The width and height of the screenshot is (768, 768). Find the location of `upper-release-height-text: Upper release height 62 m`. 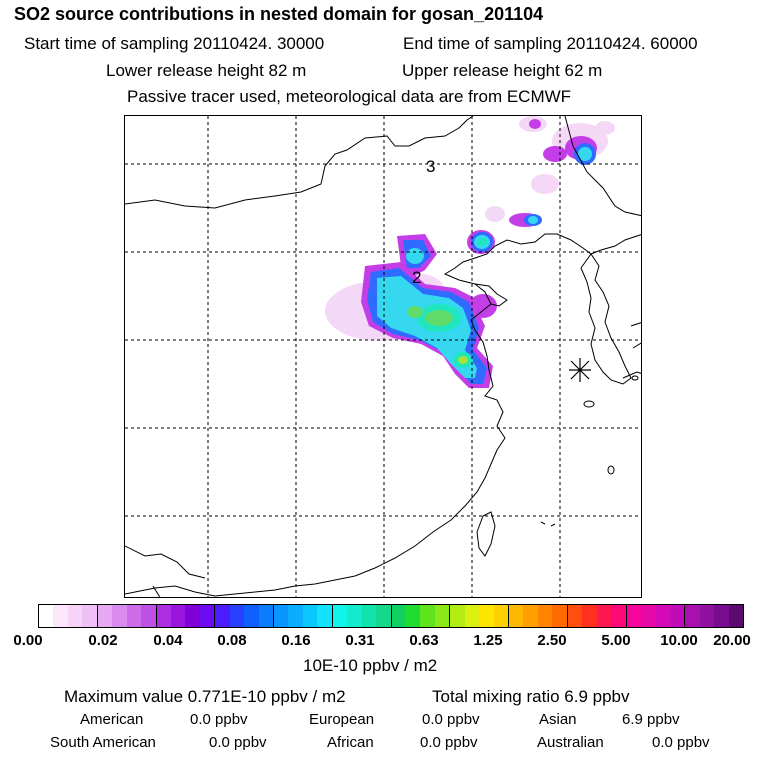

upper-release-height-text: Upper release height 62 m is located at coordinates (502, 70).